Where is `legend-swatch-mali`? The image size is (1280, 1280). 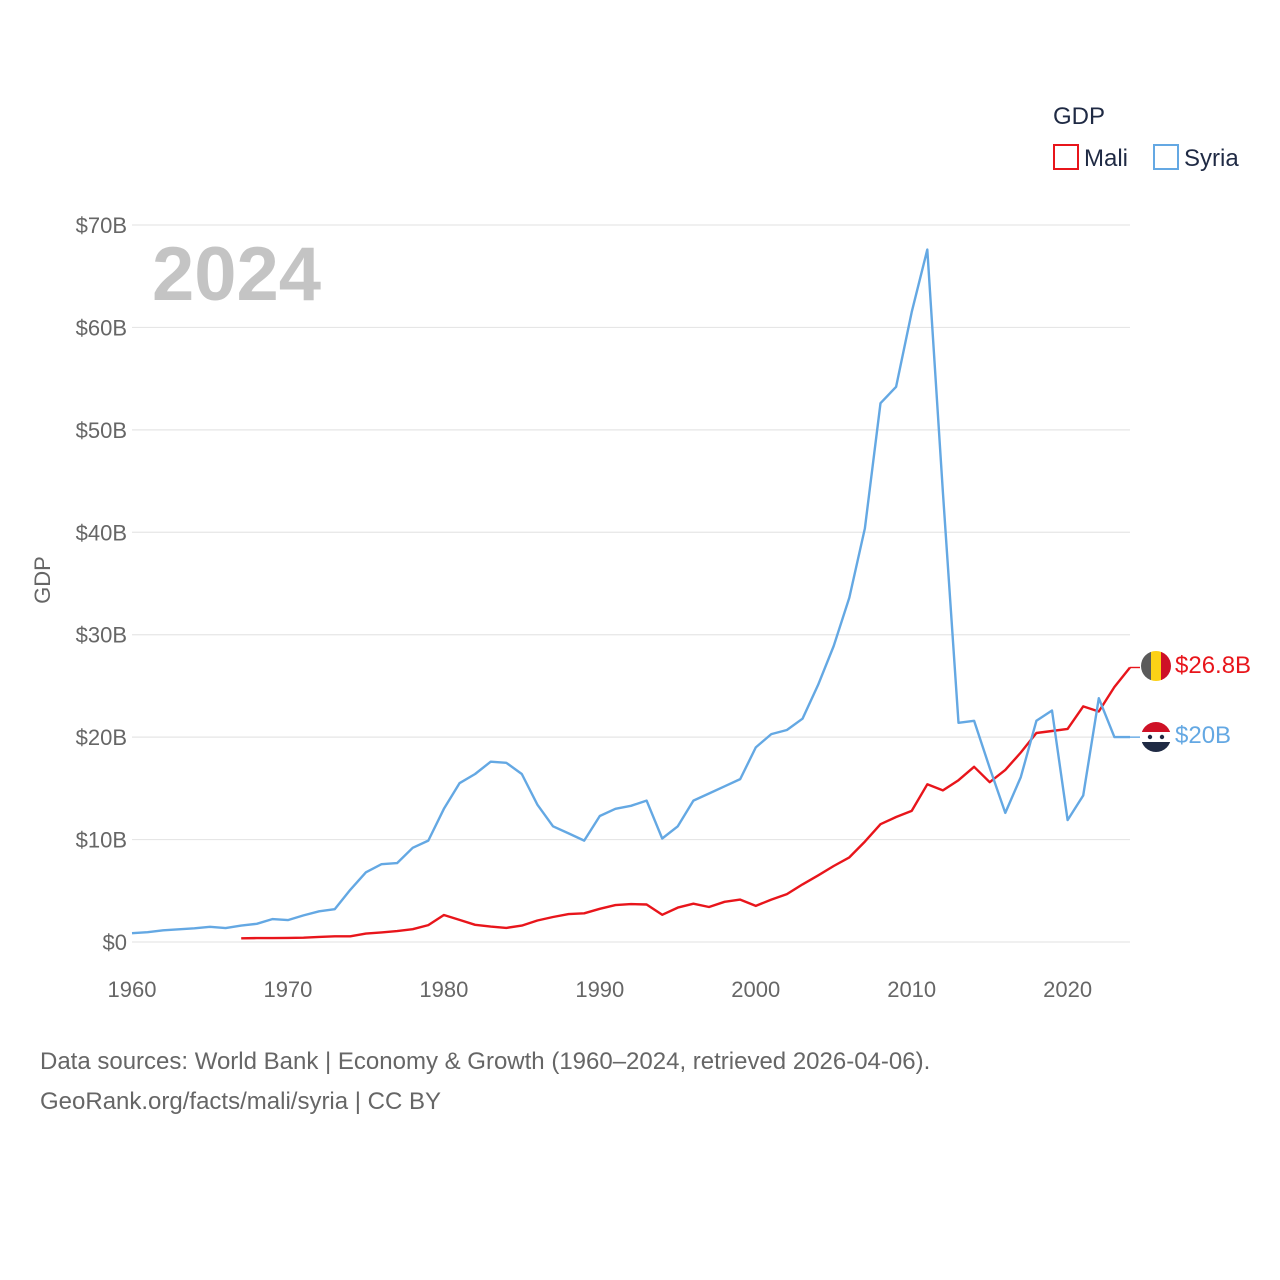
legend-swatch-mali is located at coordinates (1066, 157).